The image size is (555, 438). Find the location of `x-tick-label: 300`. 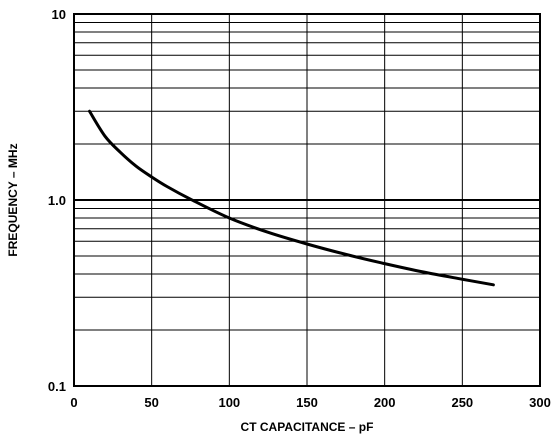

x-tick-label: 300 is located at coordinates (540, 402).